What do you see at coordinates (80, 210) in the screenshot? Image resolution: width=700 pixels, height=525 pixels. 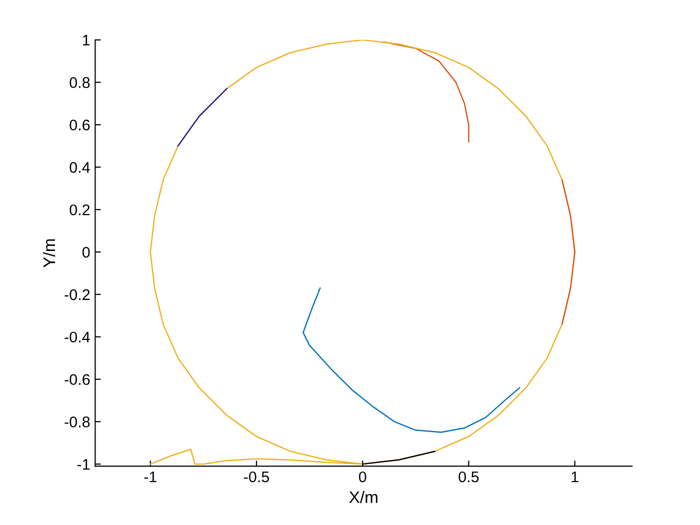 I see `y-tick-label: 0.2` at bounding box center [80, 210].